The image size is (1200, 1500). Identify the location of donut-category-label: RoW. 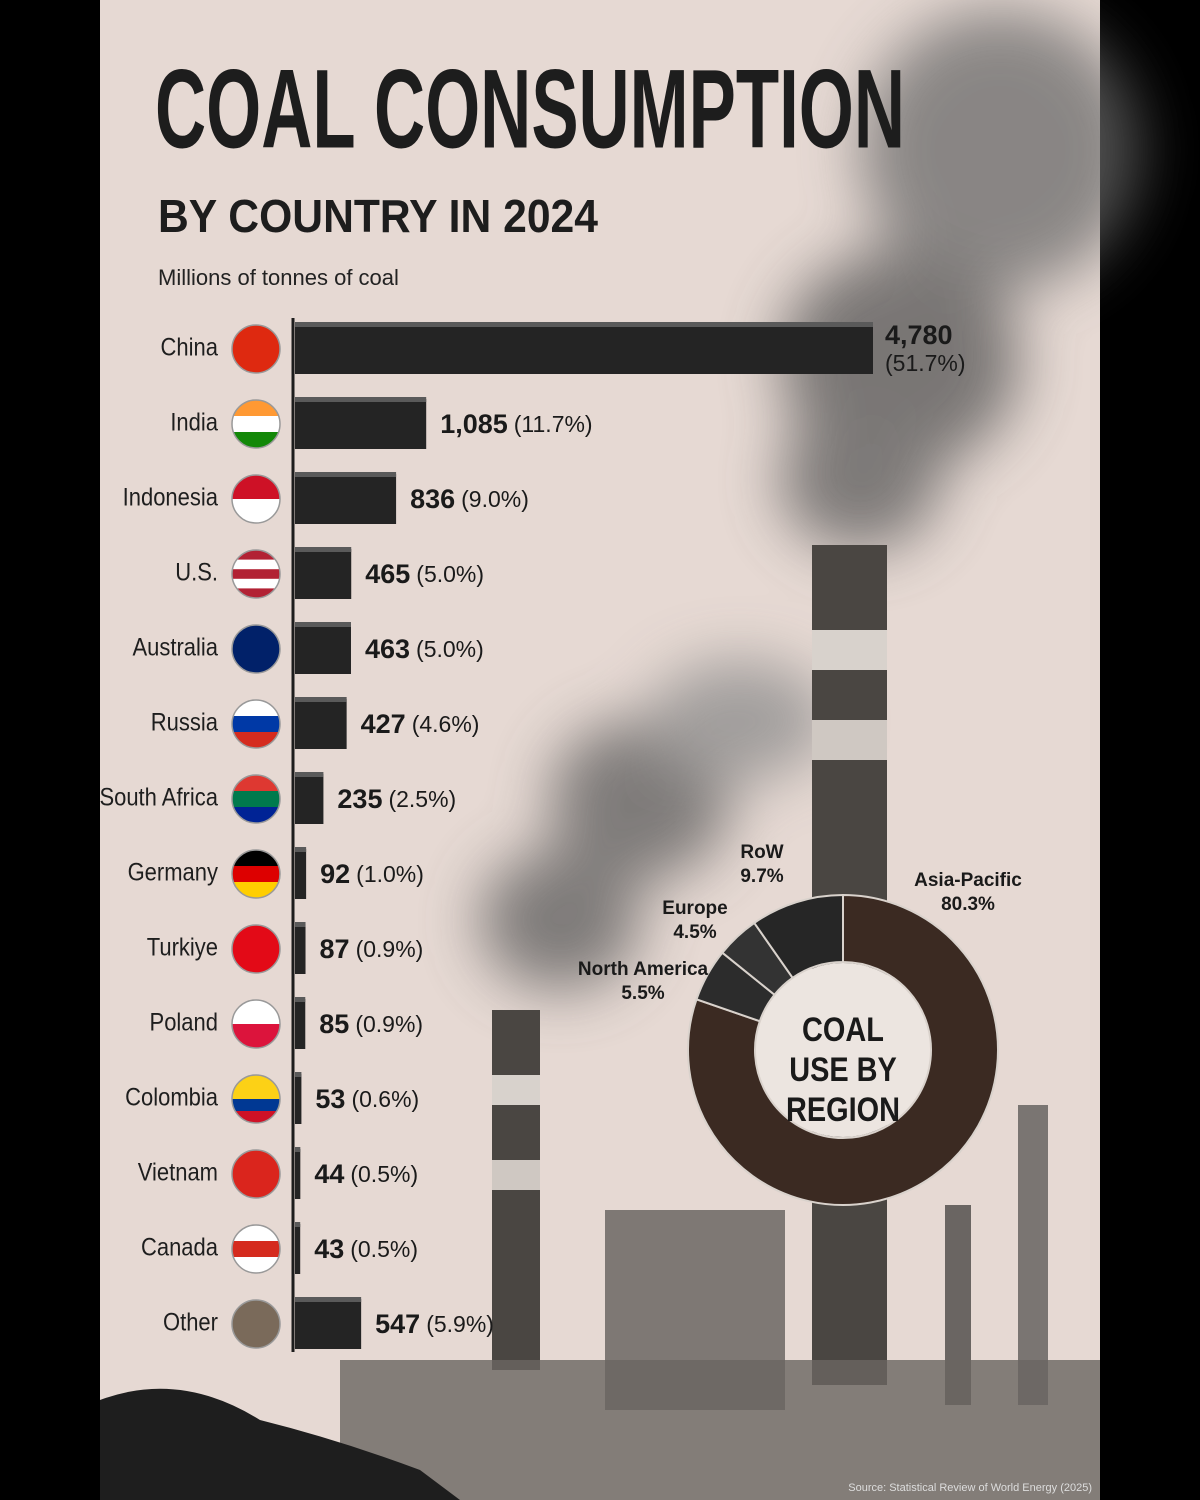
(761, 852).